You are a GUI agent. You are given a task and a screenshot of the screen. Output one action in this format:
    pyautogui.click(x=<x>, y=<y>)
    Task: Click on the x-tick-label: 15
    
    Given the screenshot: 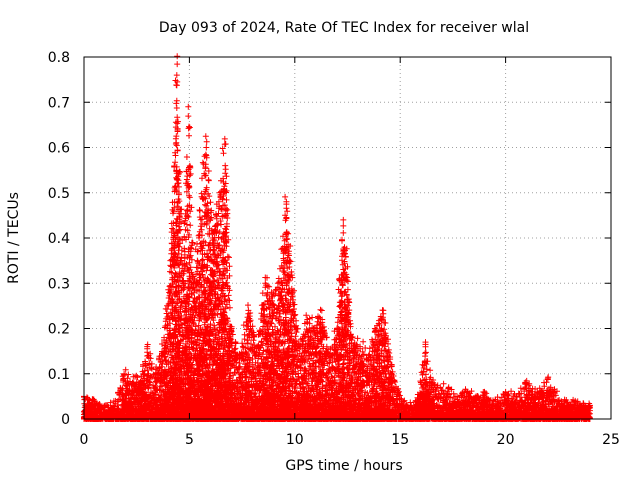 What is the action you would take?
    pyautogui.click(x=400, y=440)
    